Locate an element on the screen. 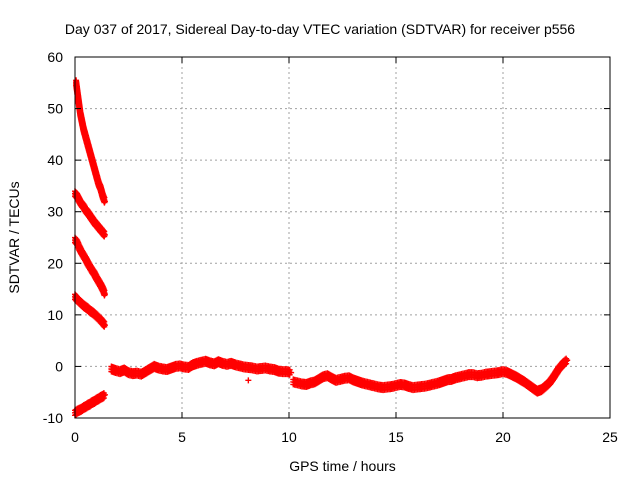 The width and height of the screenshot is (640, 480). y-tick-label: 20 is located at coordinates (55, 263).